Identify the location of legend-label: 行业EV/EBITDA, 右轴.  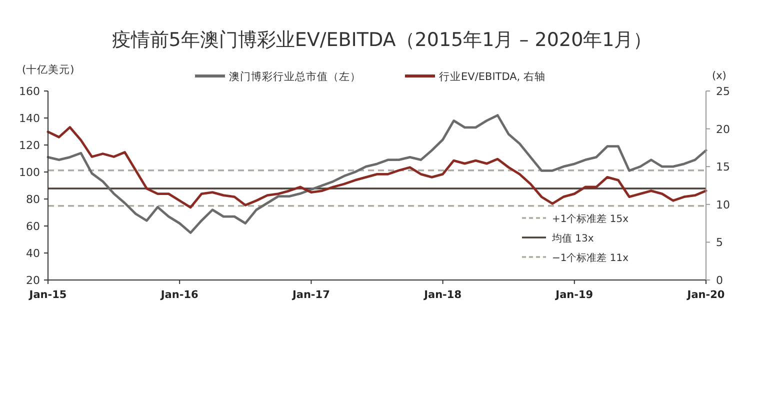
(492, 76).